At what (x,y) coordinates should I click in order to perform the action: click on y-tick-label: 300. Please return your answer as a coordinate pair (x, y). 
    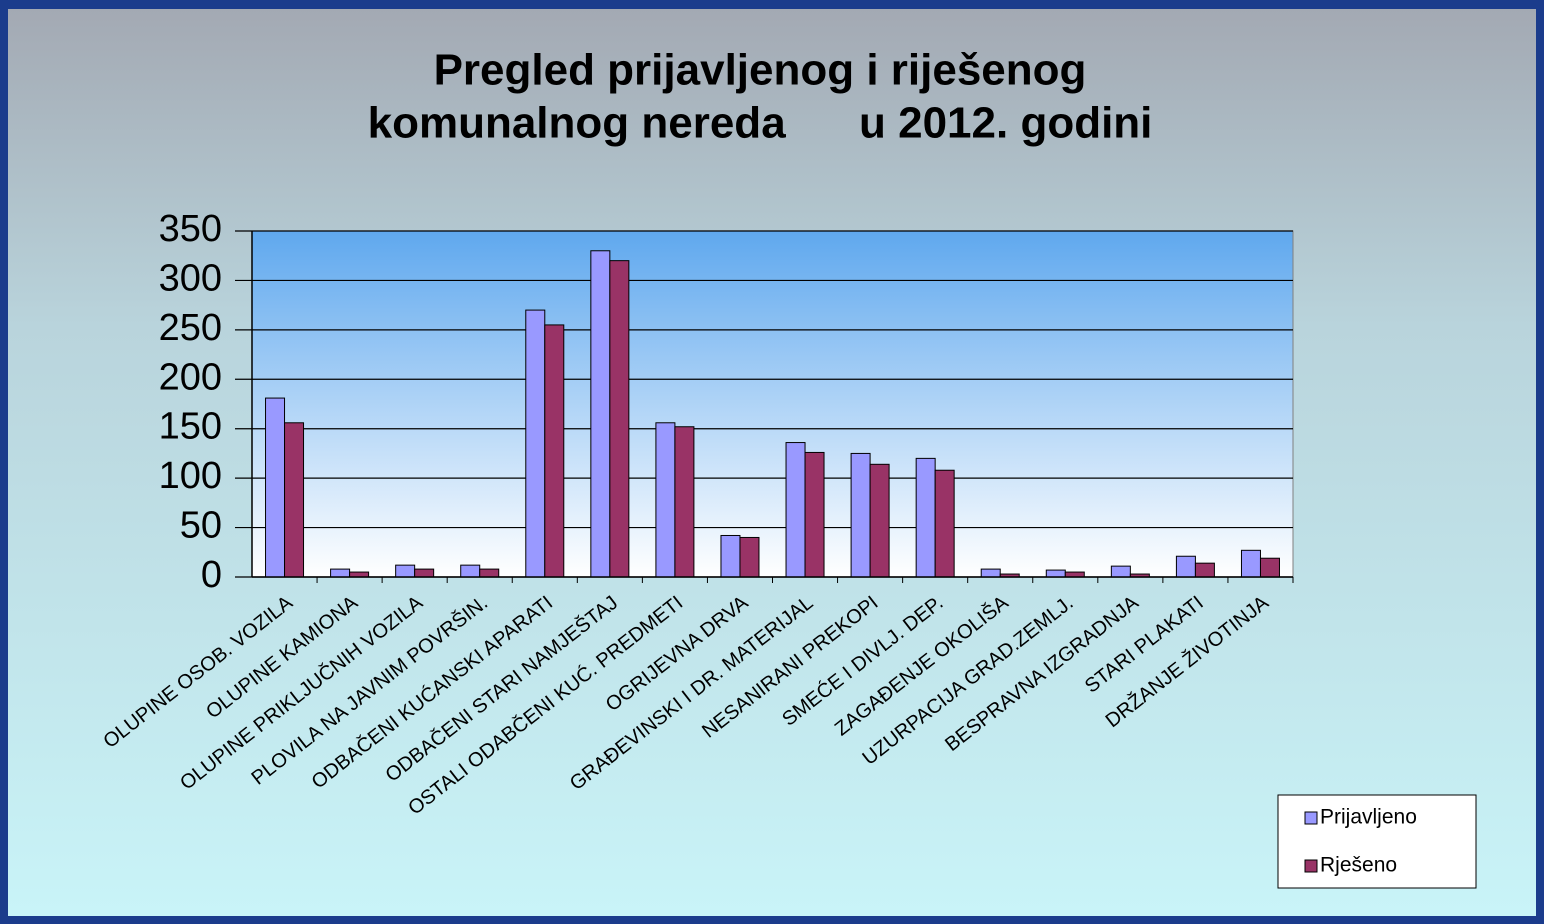
    Looking at the image, I should click on (190, 278).